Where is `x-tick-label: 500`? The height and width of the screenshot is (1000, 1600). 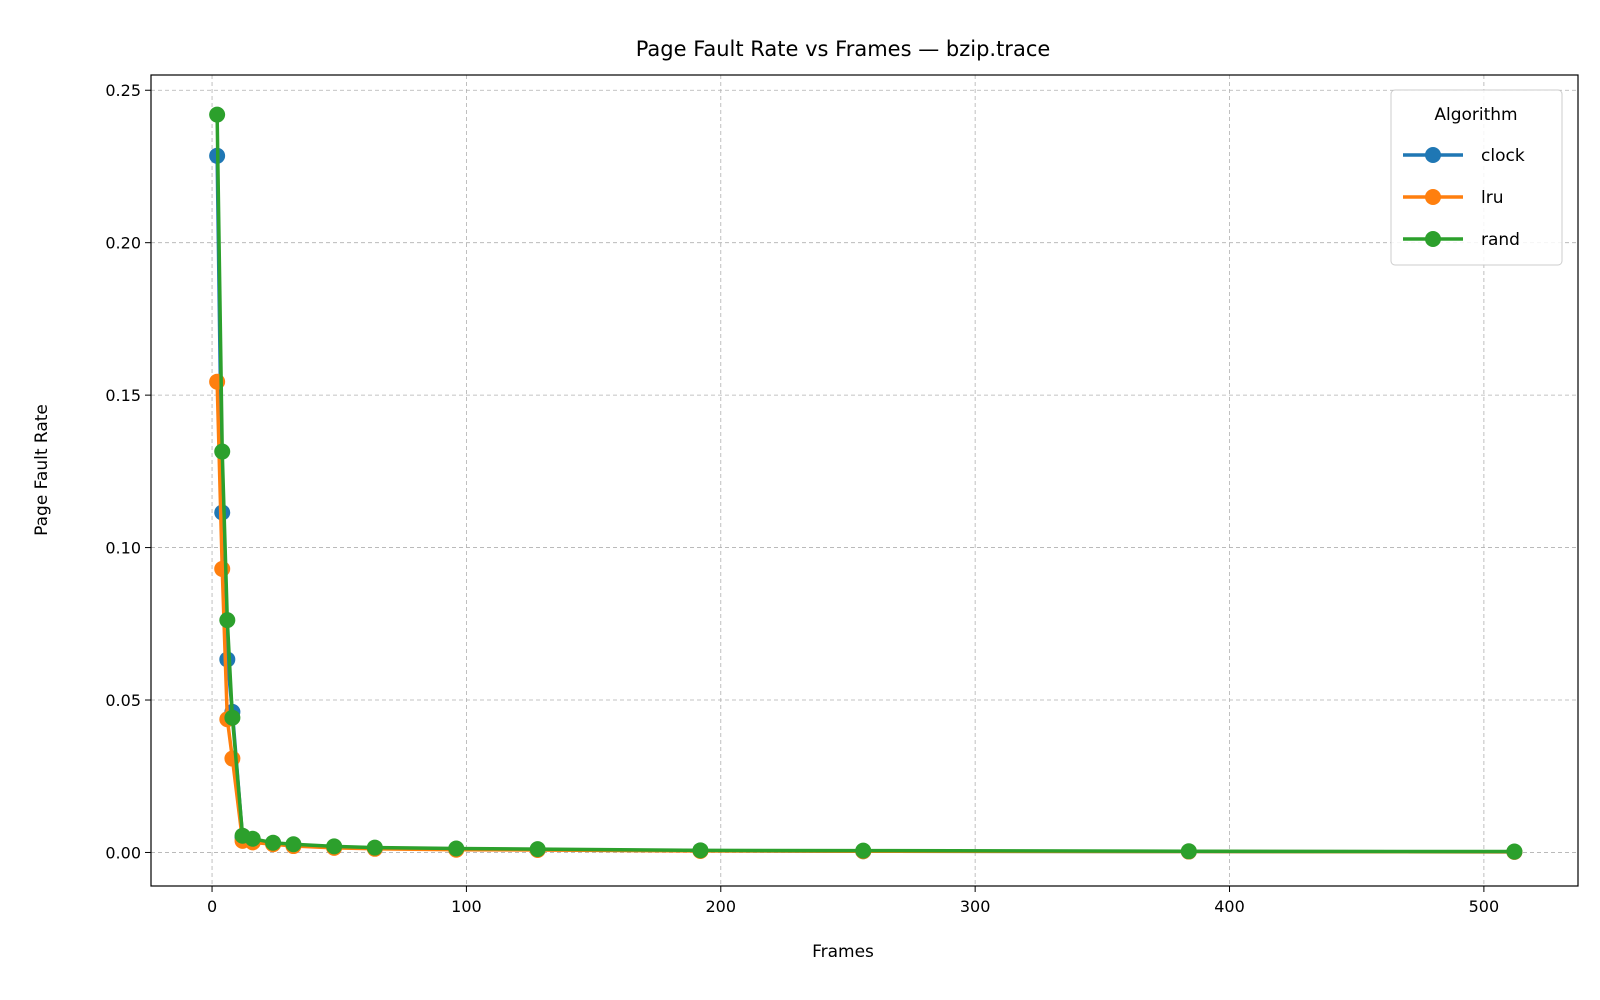 x-tick-label: 500 is located at coordinates (1484, 906).